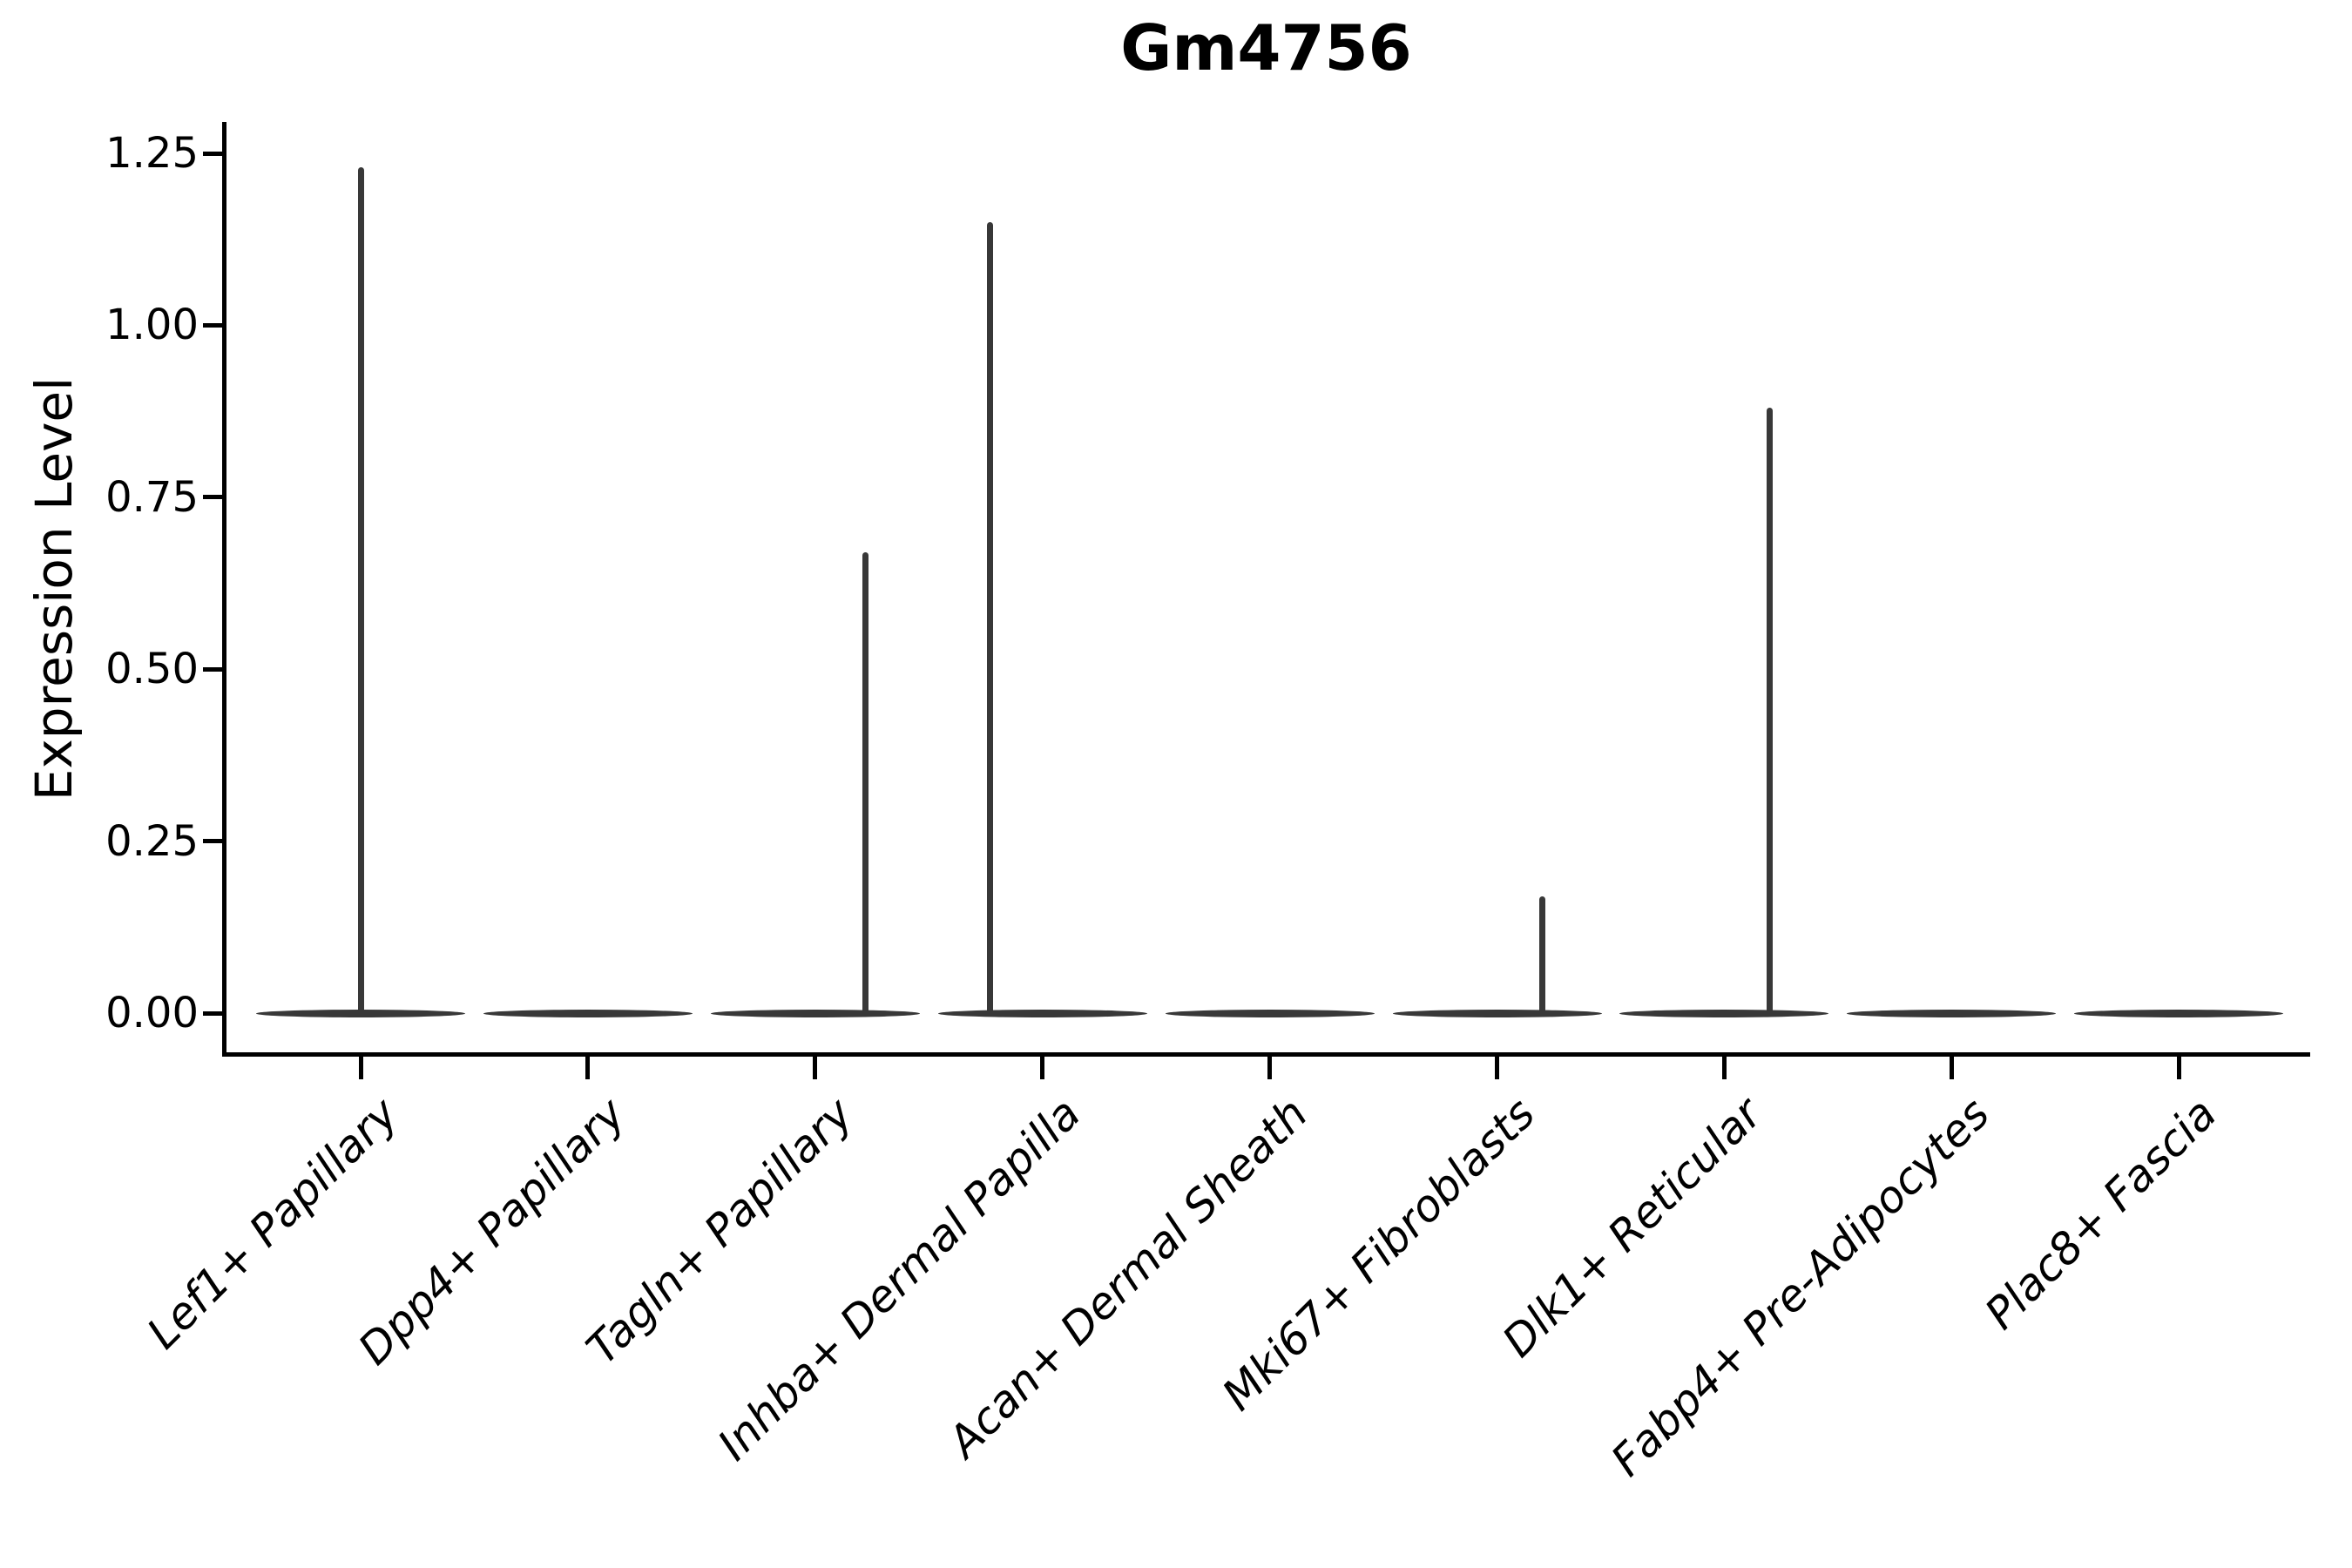 The image size is (2352, 1568). I want to click on x-tick-label: Inhba+ Dermal Papilla, so click(898, 1279).